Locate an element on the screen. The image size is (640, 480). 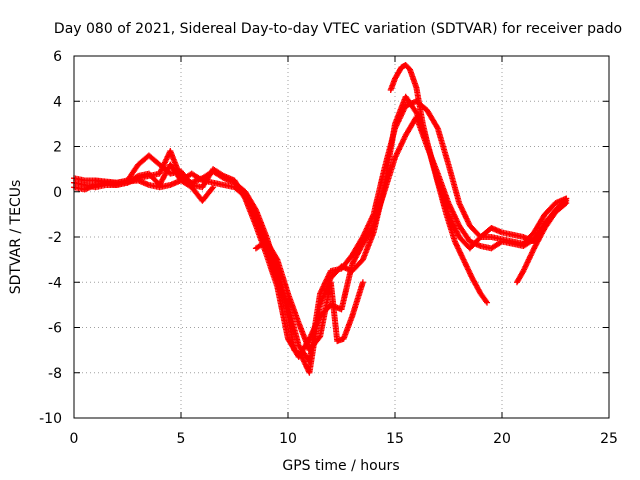
x-tick-label: 0 is located at coordinates (74, 439).